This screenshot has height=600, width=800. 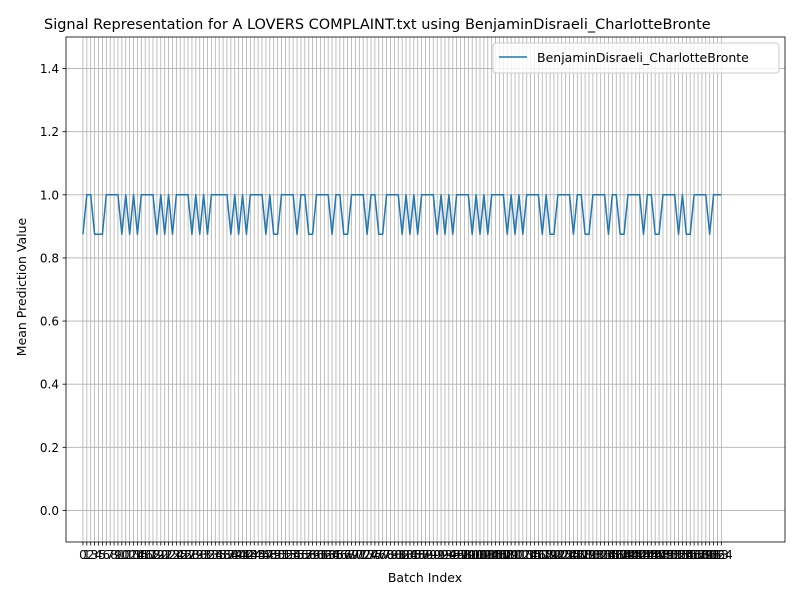 I want to click on x-tick-label: 36, so click(x=222, y=555).